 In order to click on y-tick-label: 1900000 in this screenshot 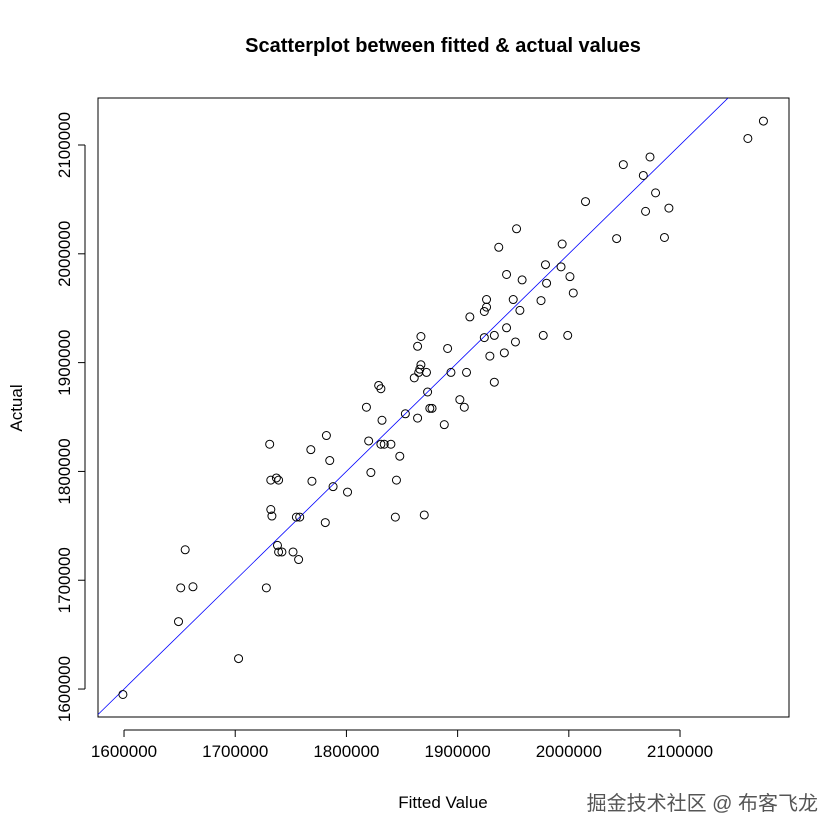, I will do `click(64, 363)`.